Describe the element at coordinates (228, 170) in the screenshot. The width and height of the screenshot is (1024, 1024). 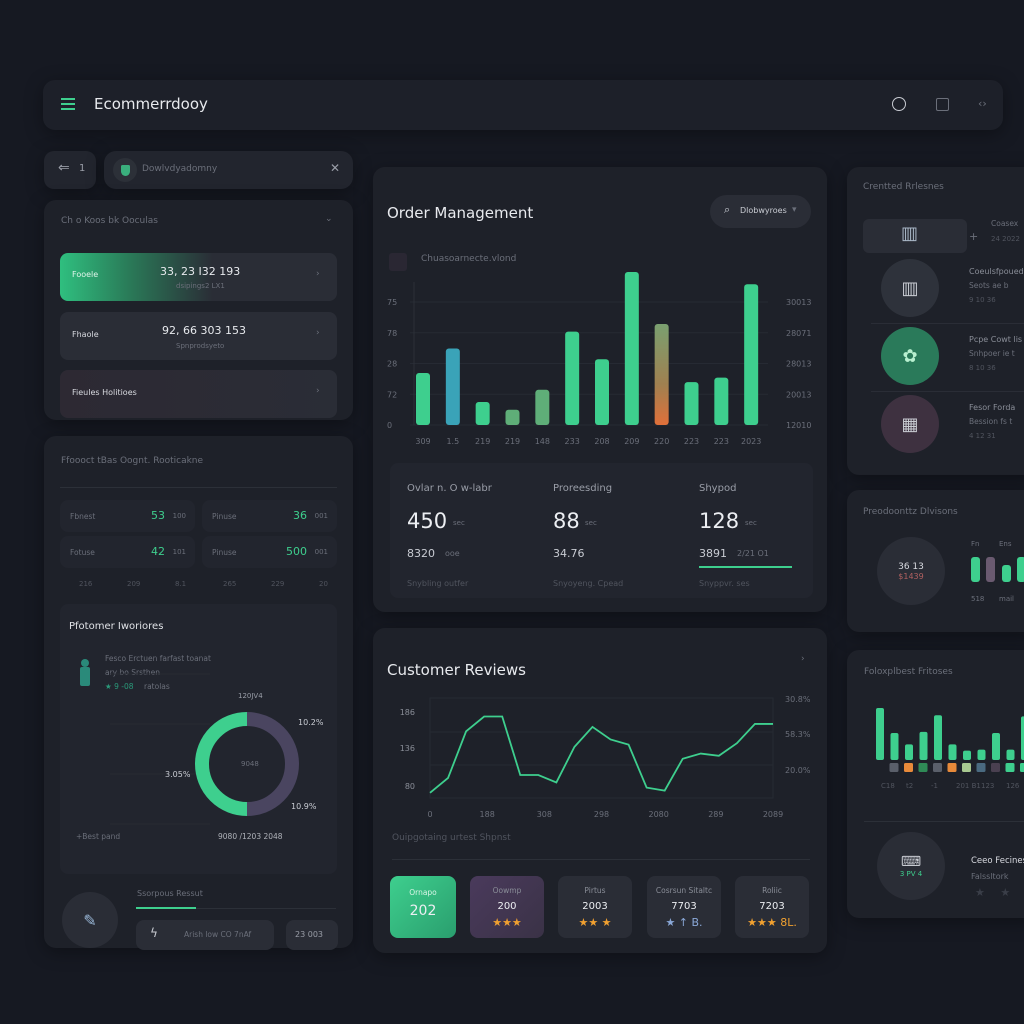
I see `search-bar: Dowlvdyadomny ✕` at that location.